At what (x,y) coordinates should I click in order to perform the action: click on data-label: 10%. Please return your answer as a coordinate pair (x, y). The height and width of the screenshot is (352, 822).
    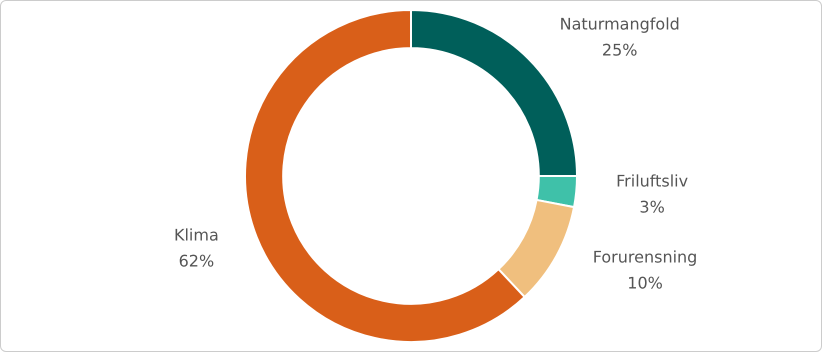
    Looking at the image, I should click on (645, 283).